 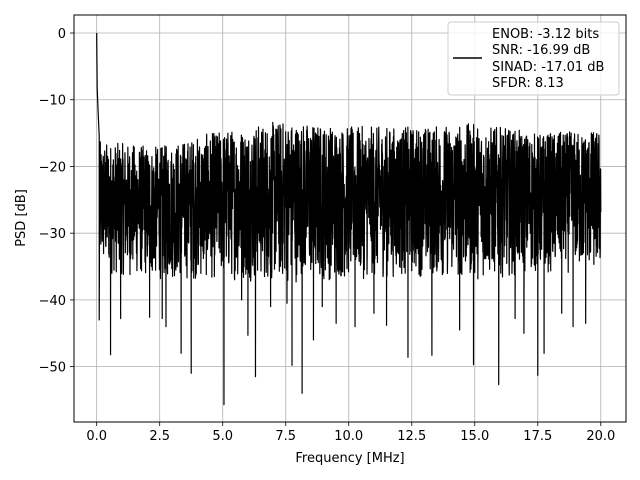 What do you see at coordinates (52, 234) in the screenshot?
I see `y-tick-label: −30` at bounding box center [52, 234].